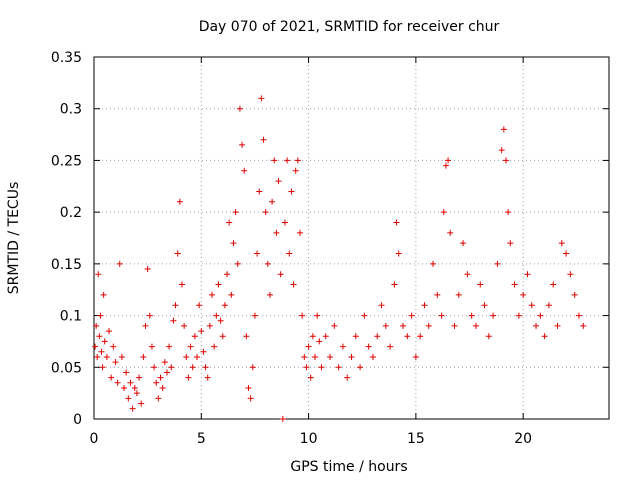 This screenshot has height=480, width=640. I want to click on x-tick-label: 15, so click(416, 439).